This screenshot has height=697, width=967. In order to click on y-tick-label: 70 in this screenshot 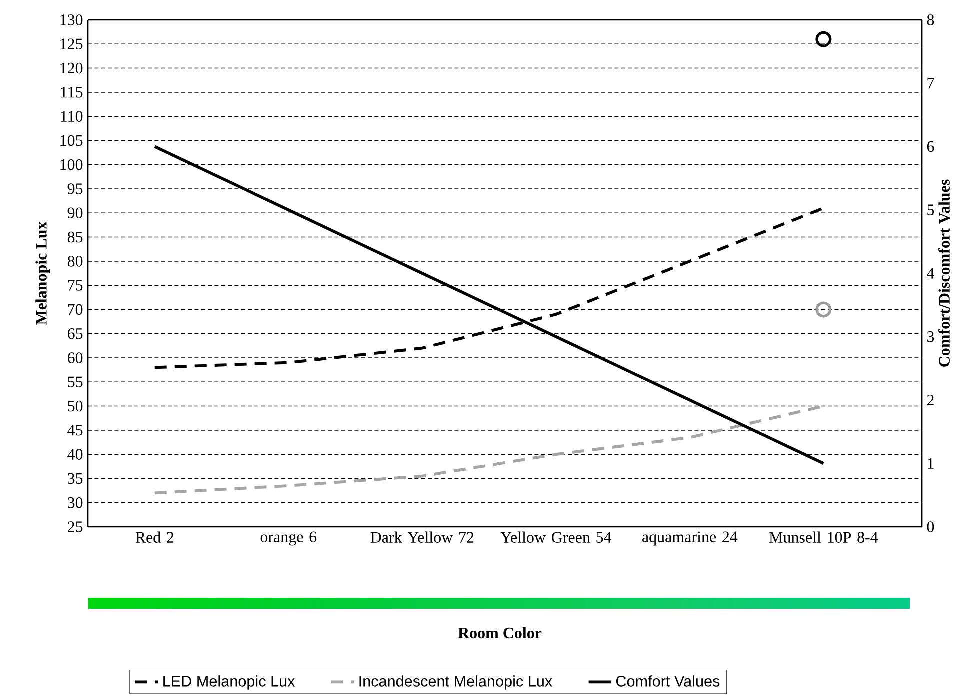, I will do `click(75, 310)`.